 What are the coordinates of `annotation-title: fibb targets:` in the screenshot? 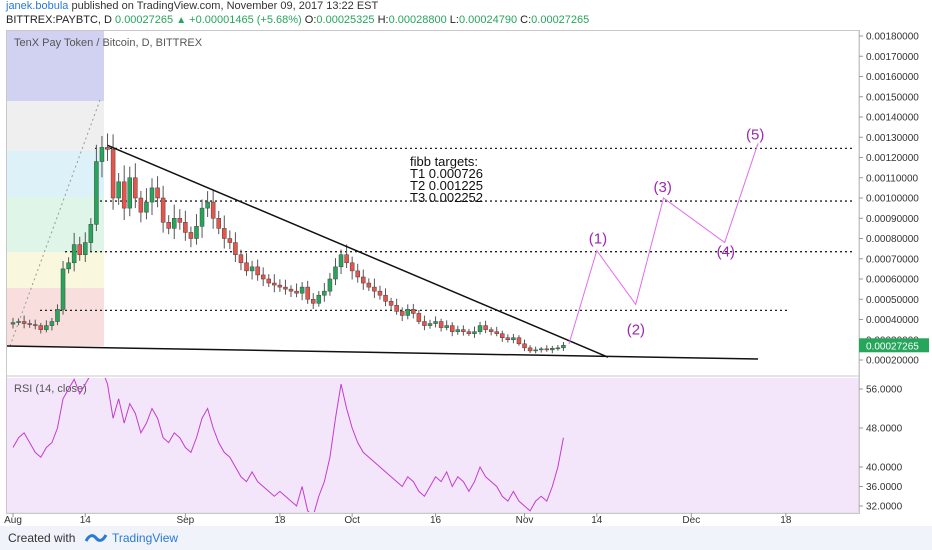 It's located at (444, 161).